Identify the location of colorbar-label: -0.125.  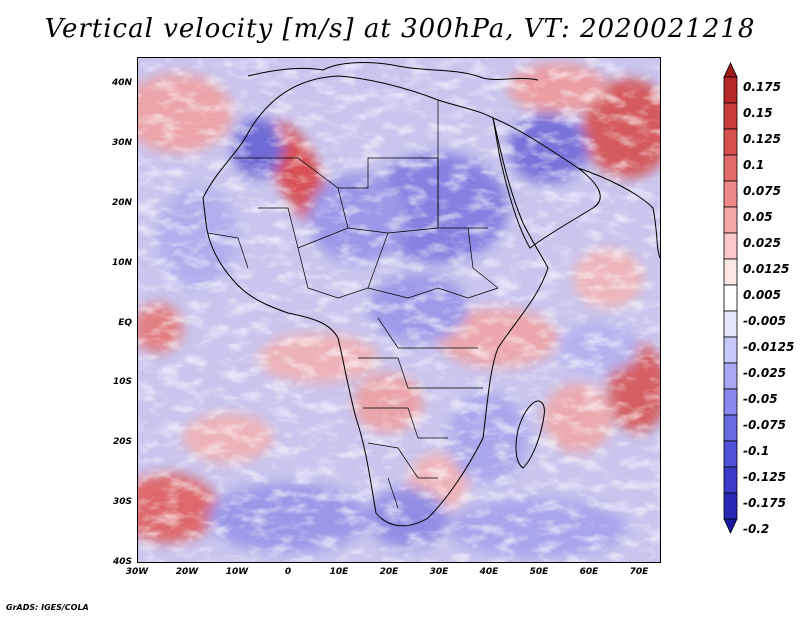
(764, 477).